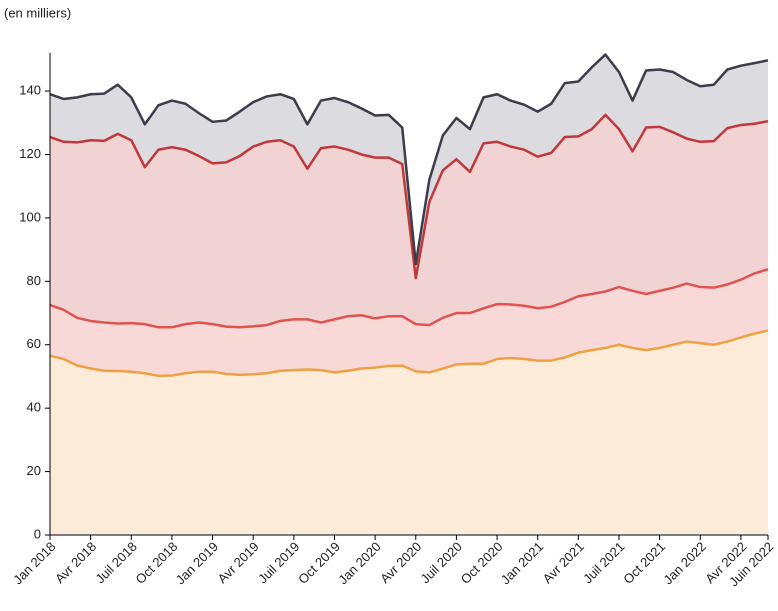 The height and width of the screenshot is (611, 778). What do you see at coordinates (34, 280) in the screenshot?
I see `y-tick-label: 80` at bounding box center [34, 280].